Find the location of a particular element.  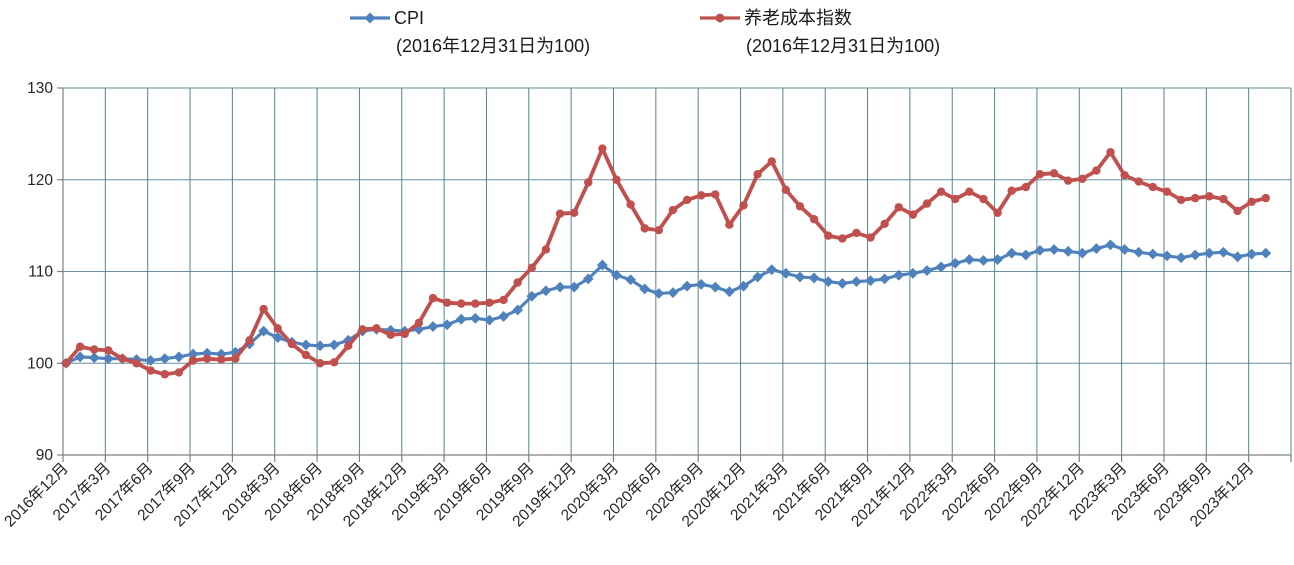

y-axis-tick-label: 110 is located at coordinates (40, 272).